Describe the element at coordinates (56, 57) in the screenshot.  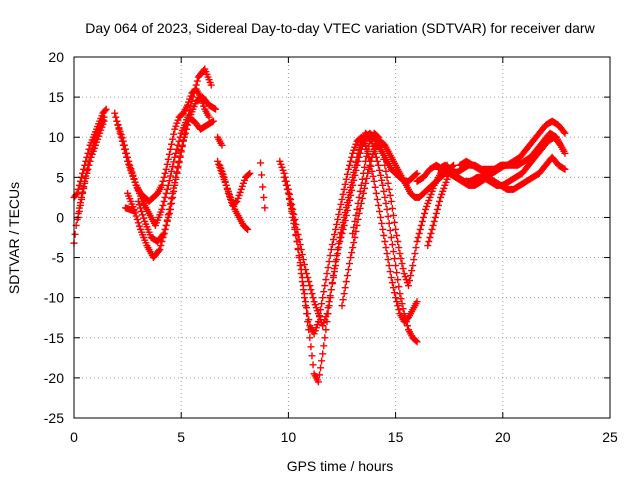
I see `y-tick-label: 20` at that location.